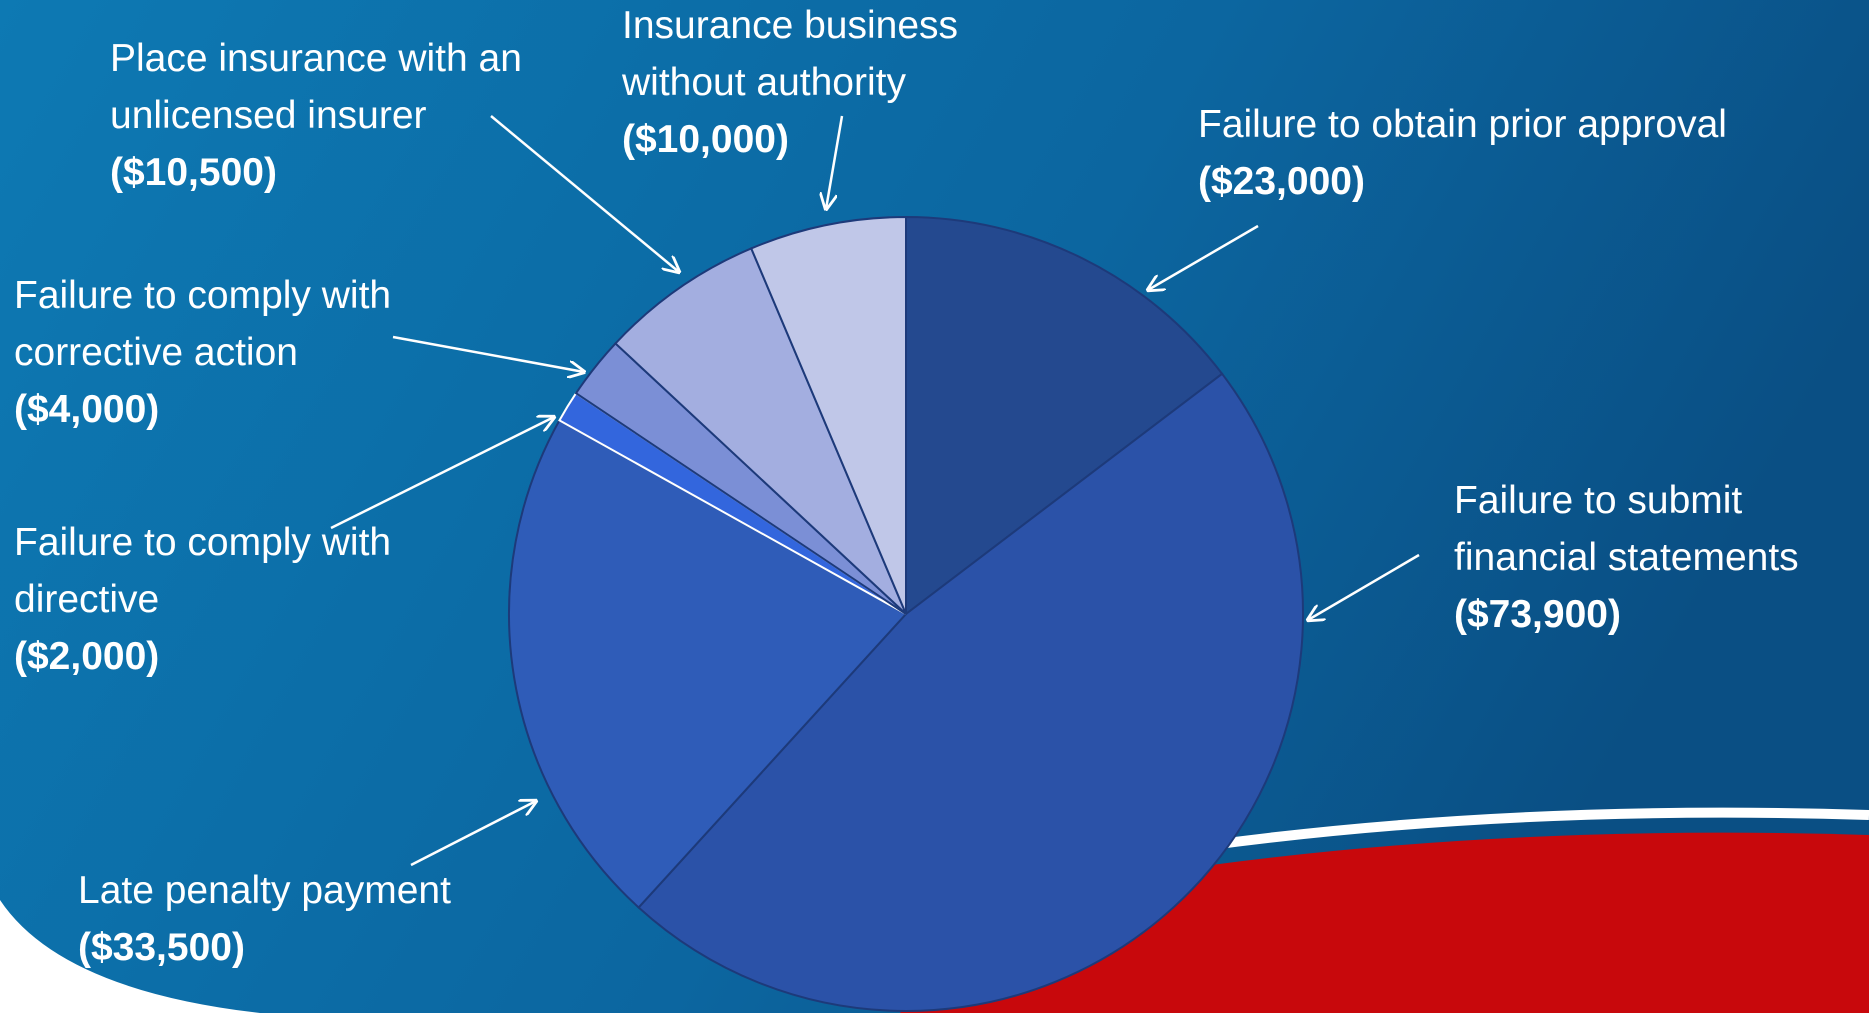 This screenshot has width=1869, height=1013. I want to click on value-label: ($4,000), so click(87, 409).